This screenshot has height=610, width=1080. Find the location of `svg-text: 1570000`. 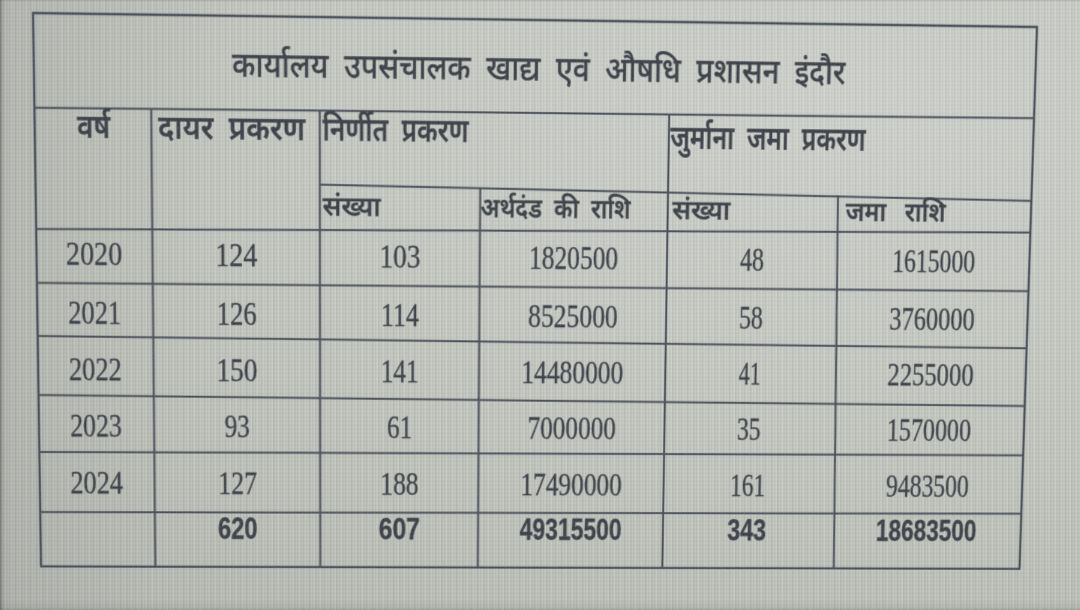

svg-text: 1570000 is located at coordinates (928, 430).